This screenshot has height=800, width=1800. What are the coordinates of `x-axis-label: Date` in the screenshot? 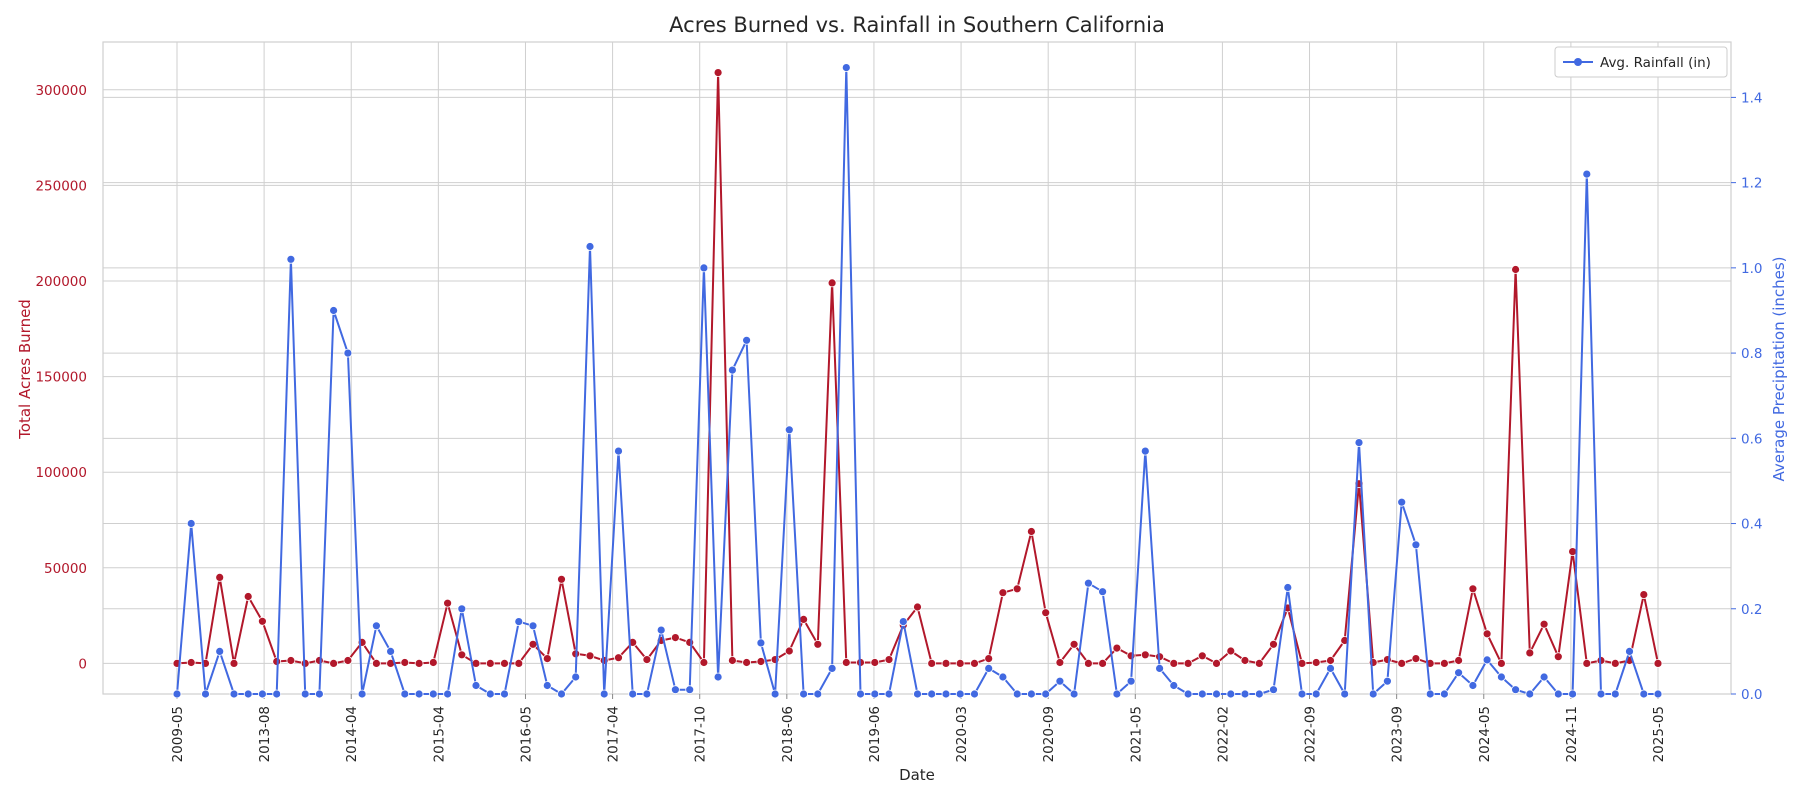 It's located at (917, 775).